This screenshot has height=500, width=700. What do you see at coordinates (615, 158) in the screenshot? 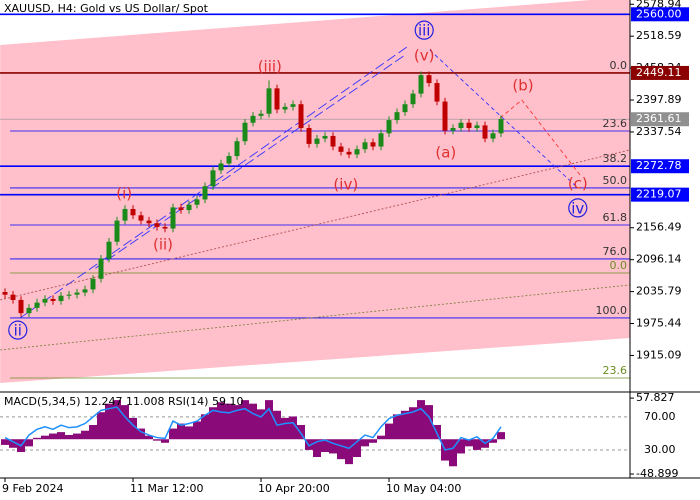
I see `fib-label: 38.2` at bounding box center [615, 158].